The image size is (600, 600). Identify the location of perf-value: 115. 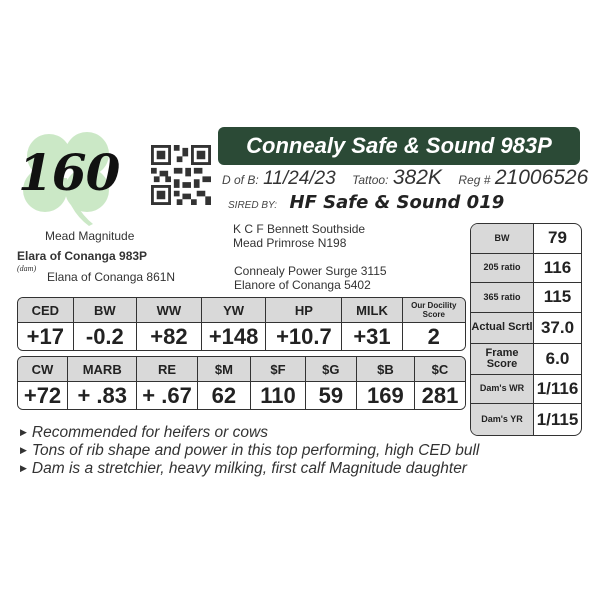
(557, 297).